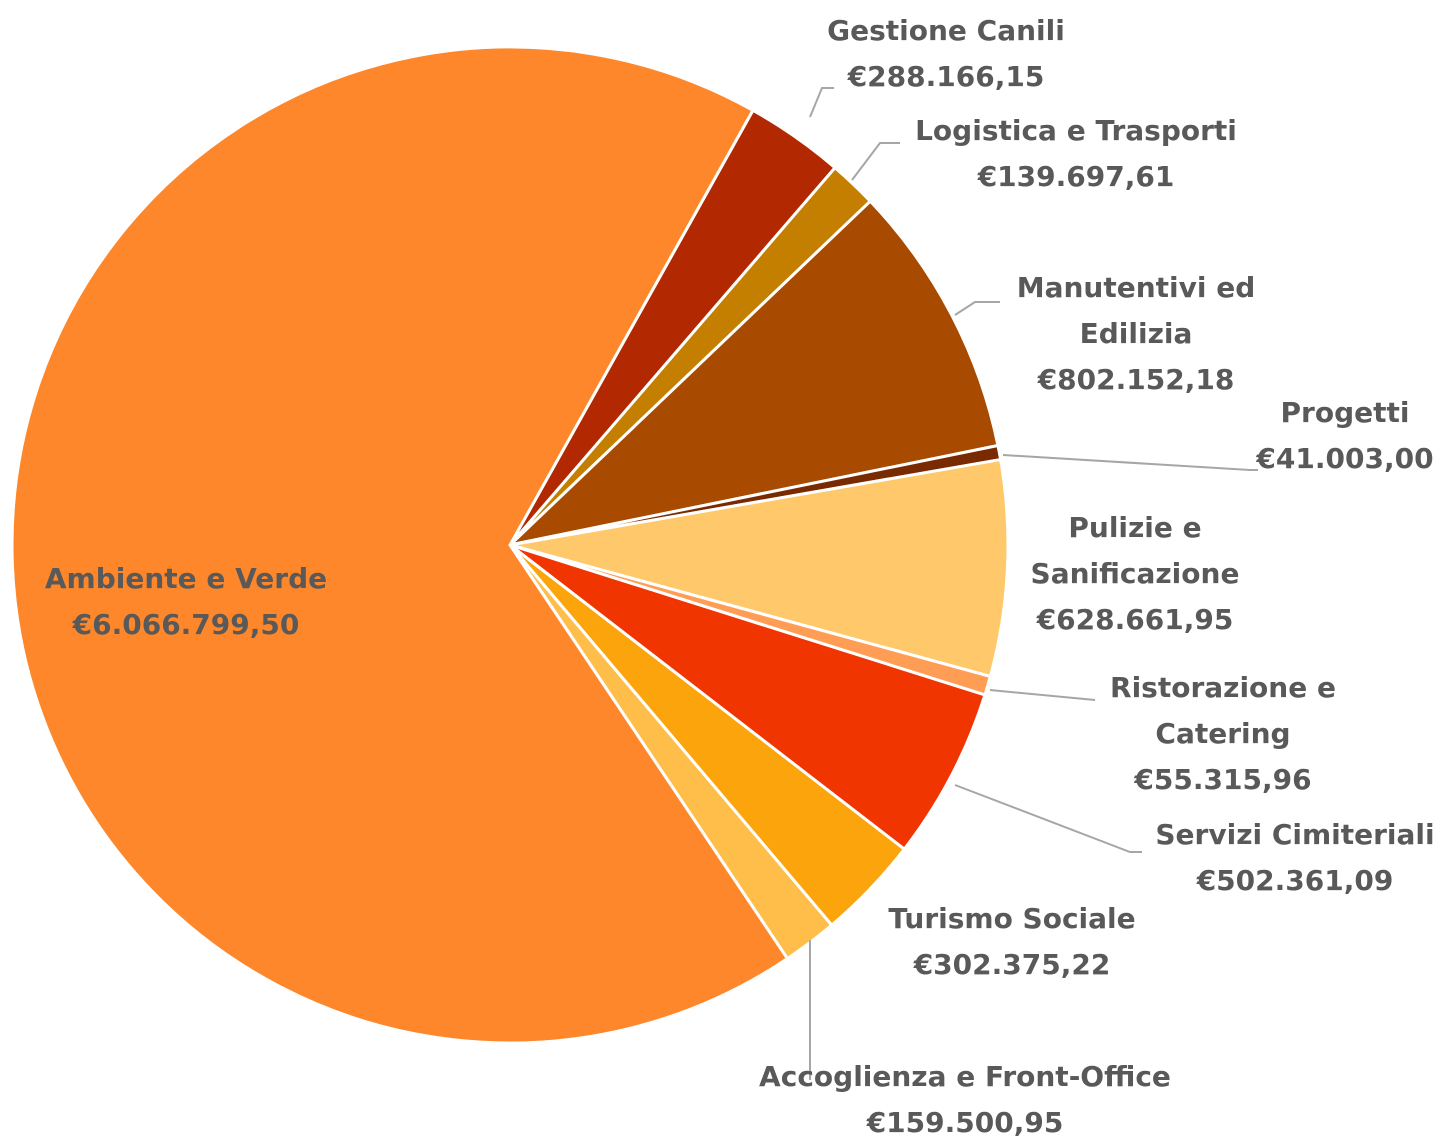 This screenshot has height=1146, width=1456. Describe the element at coordinates (1076, 130) in the screenshot. I see `label-name: Logistica e Trasporti` at that location.